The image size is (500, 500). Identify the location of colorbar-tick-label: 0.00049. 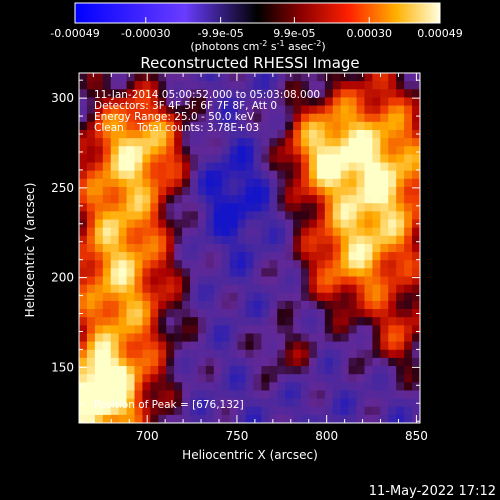
(440, 33).